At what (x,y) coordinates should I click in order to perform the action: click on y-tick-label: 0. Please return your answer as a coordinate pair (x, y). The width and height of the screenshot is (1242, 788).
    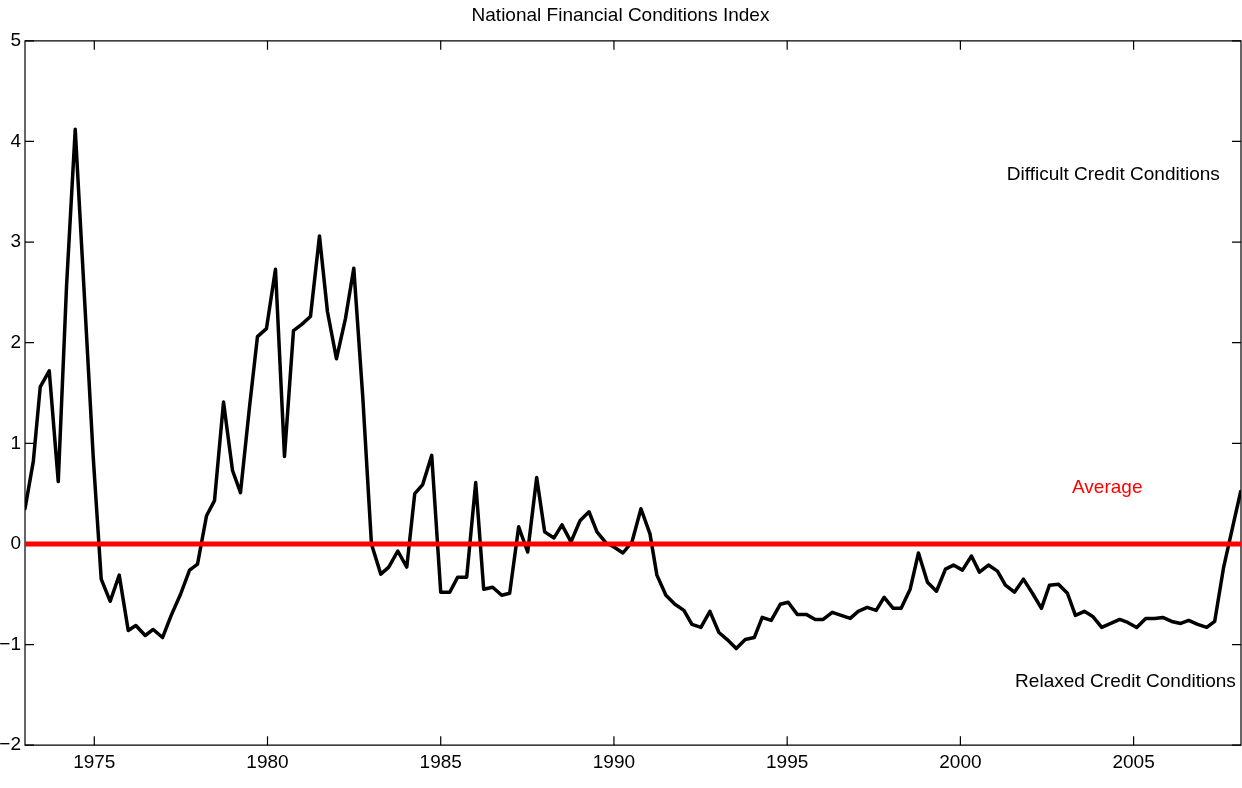
    Looking at the image, I should click on (15, 543).